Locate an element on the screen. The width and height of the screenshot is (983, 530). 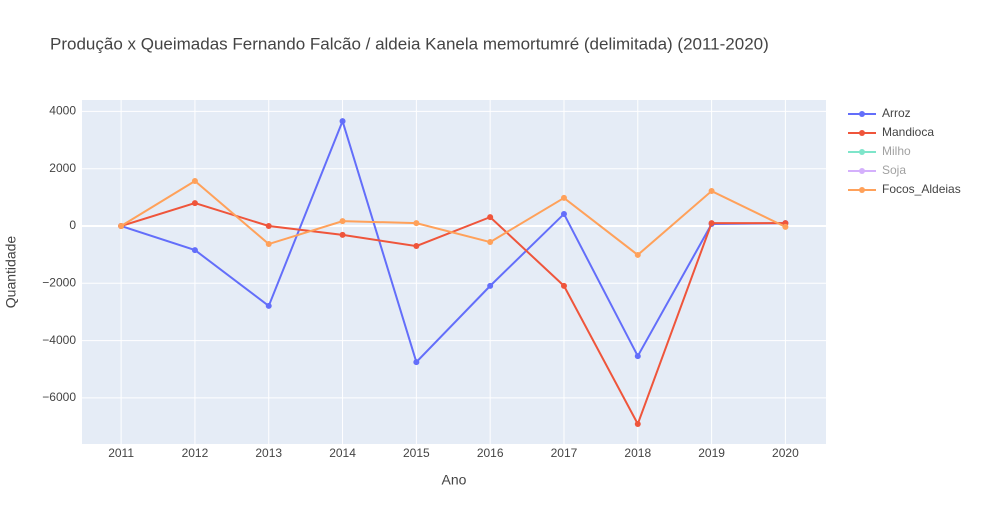
legend-item: Focos_Aldeias is located at coordinates (904, 189).